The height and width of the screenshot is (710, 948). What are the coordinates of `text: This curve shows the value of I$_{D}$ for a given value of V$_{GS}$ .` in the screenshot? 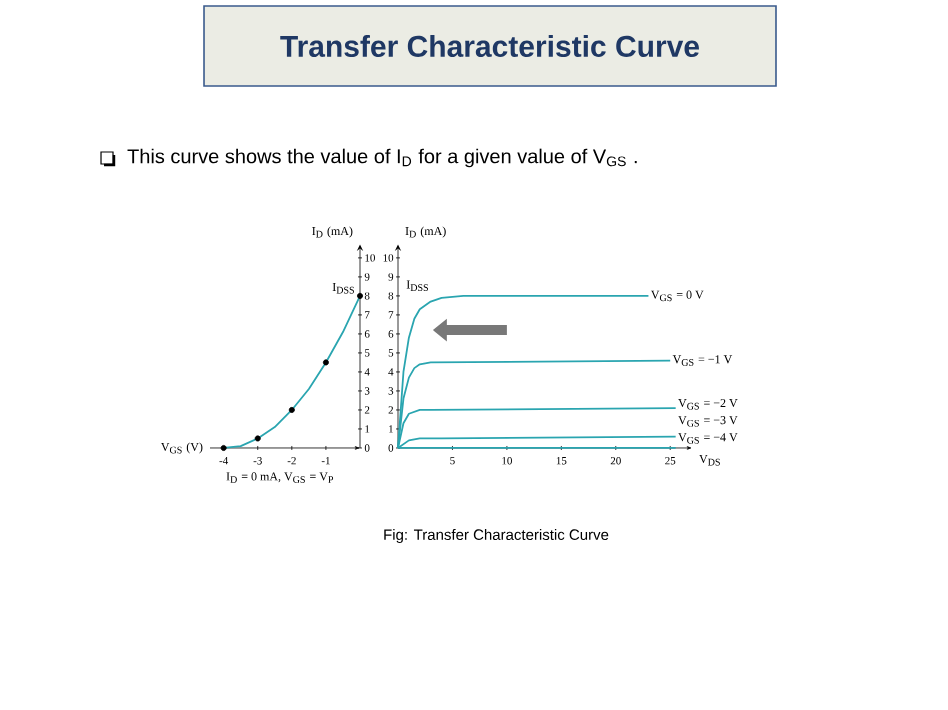 It's located at (382, 158).